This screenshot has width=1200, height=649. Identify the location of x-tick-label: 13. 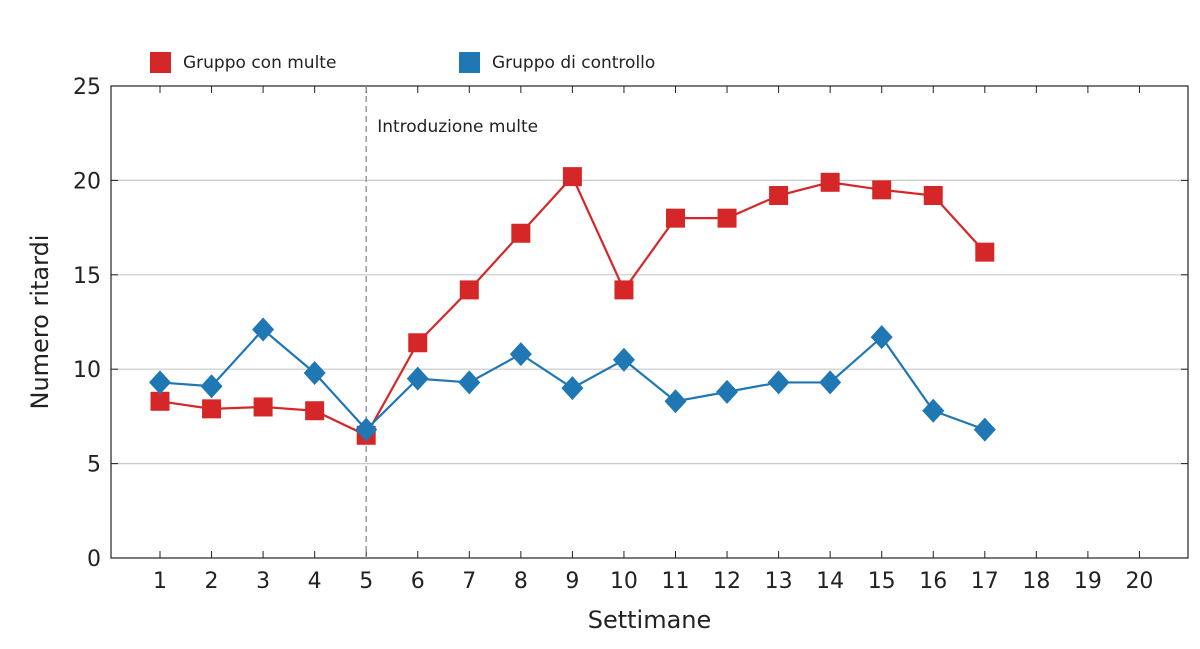
(779, 581).